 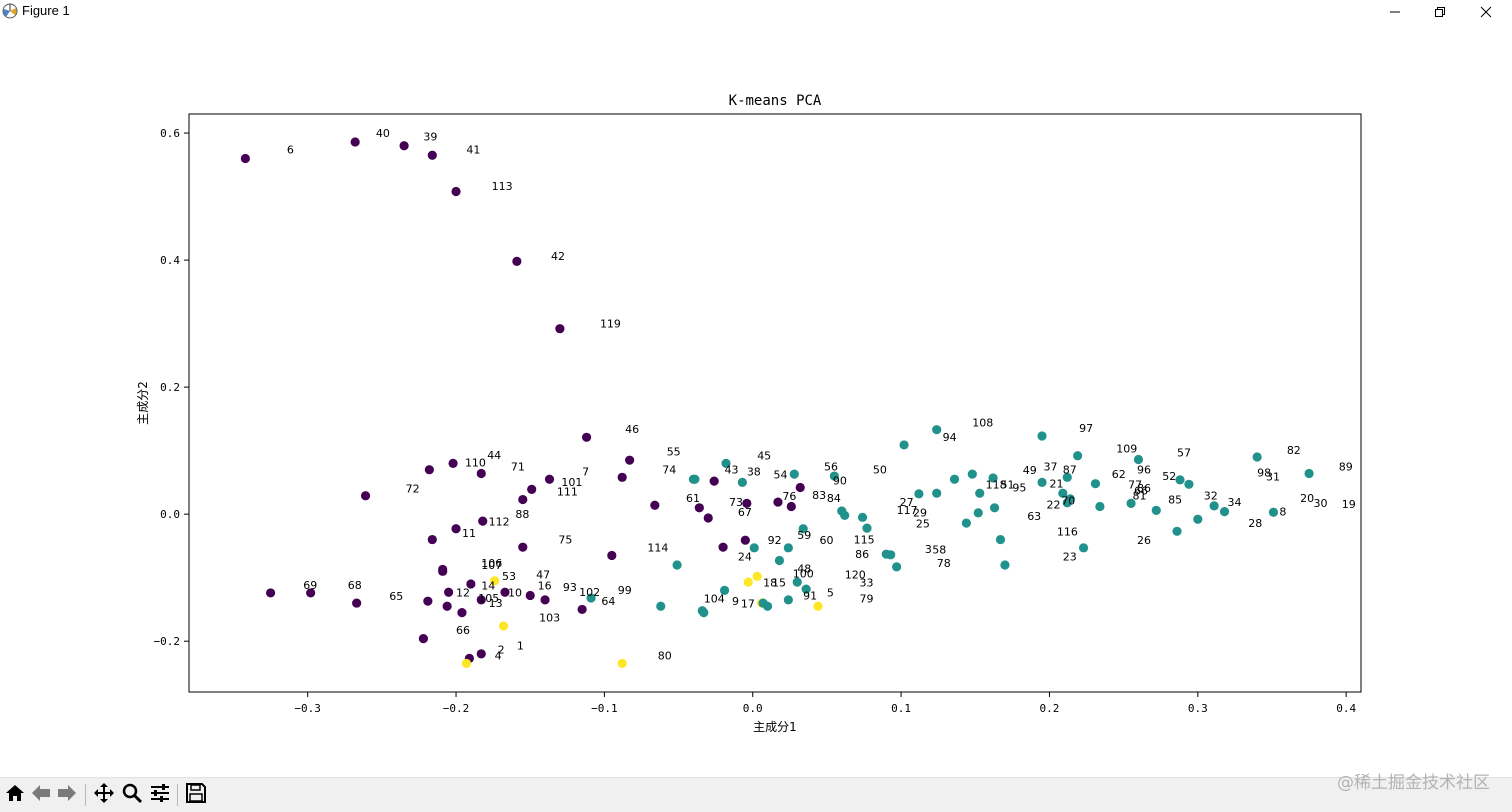 I want to click on home-button, so click(x=15, y=795).